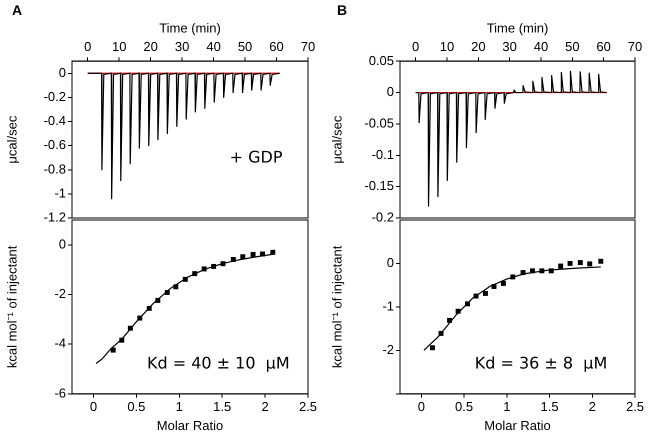  Describe the element at coordinates (218, 362) in the screenshot. I see `annotation: Kd = 40 ± 10 μM` at that location.